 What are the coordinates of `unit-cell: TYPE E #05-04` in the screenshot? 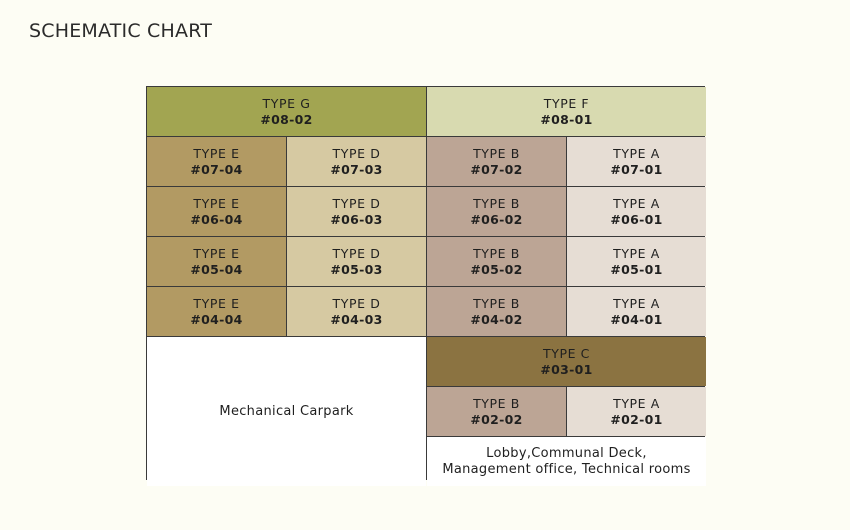 It's located at (216, 261).